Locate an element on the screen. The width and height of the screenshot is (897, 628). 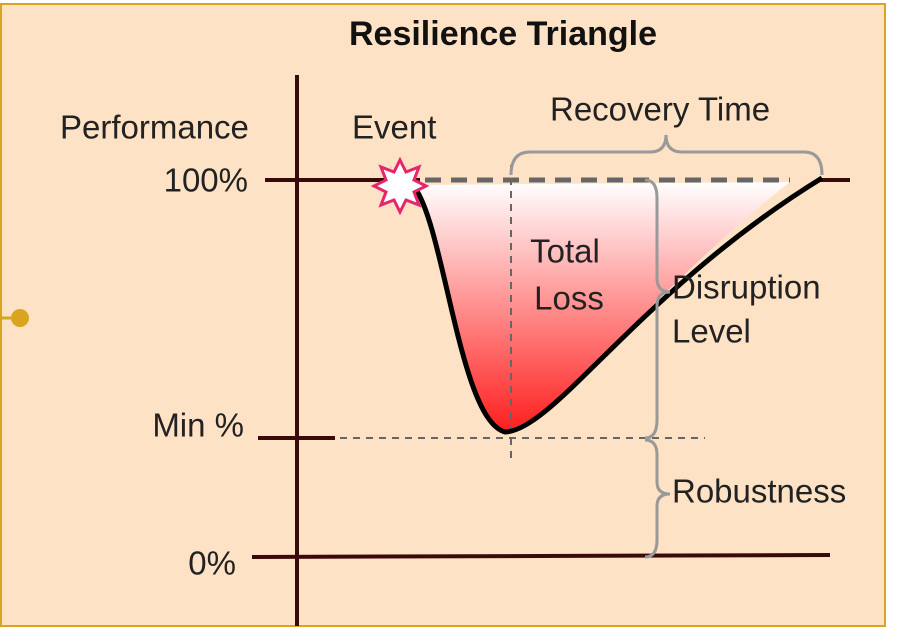
connector-dot is located at coordinates (20, 318).